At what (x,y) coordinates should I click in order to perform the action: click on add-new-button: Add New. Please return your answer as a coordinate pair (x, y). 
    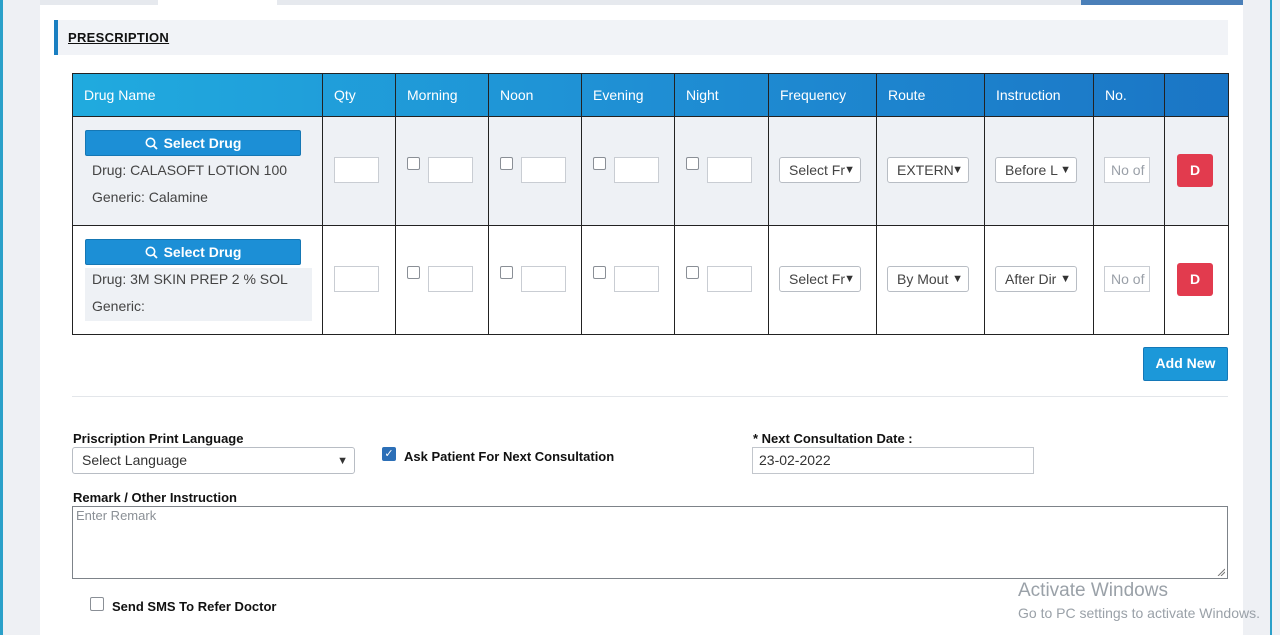
    Looking at the image, I should click on (1185, 364).